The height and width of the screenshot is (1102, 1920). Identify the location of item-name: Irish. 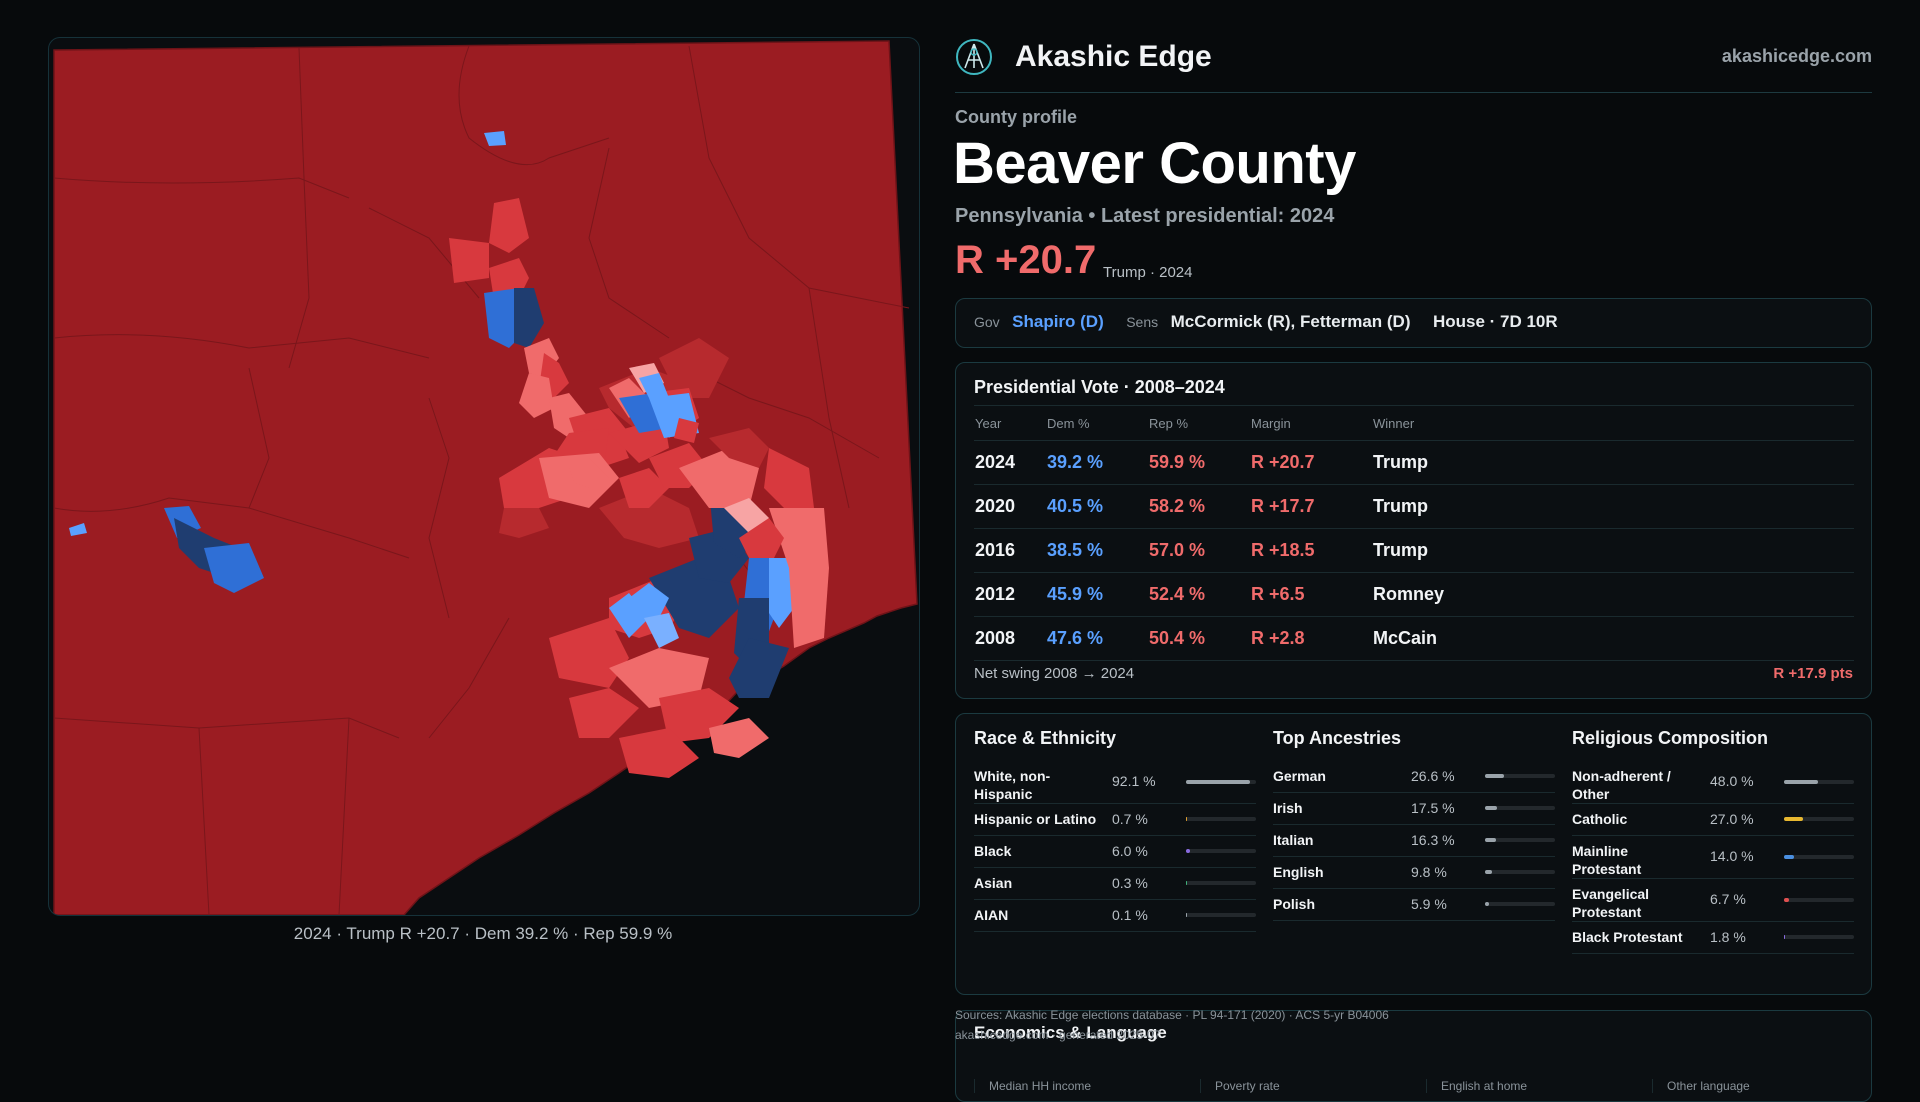
(1288, 808).